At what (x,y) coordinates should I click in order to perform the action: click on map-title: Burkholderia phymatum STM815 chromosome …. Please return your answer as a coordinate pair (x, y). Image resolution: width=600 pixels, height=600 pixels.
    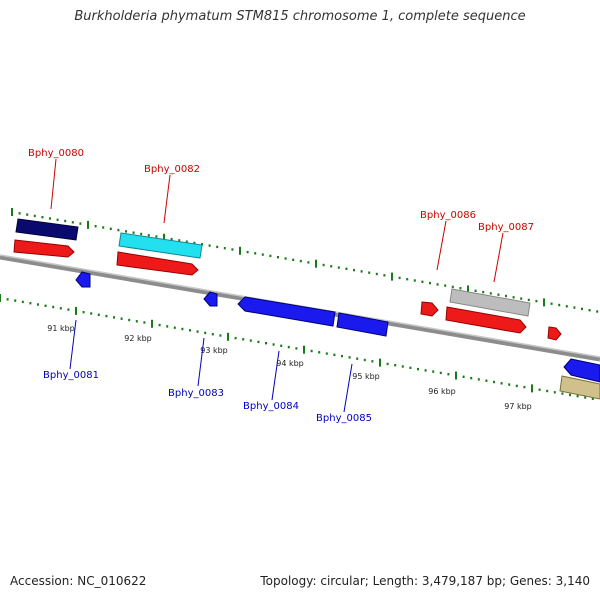
    Looking at the image, I should click on (300, 16).